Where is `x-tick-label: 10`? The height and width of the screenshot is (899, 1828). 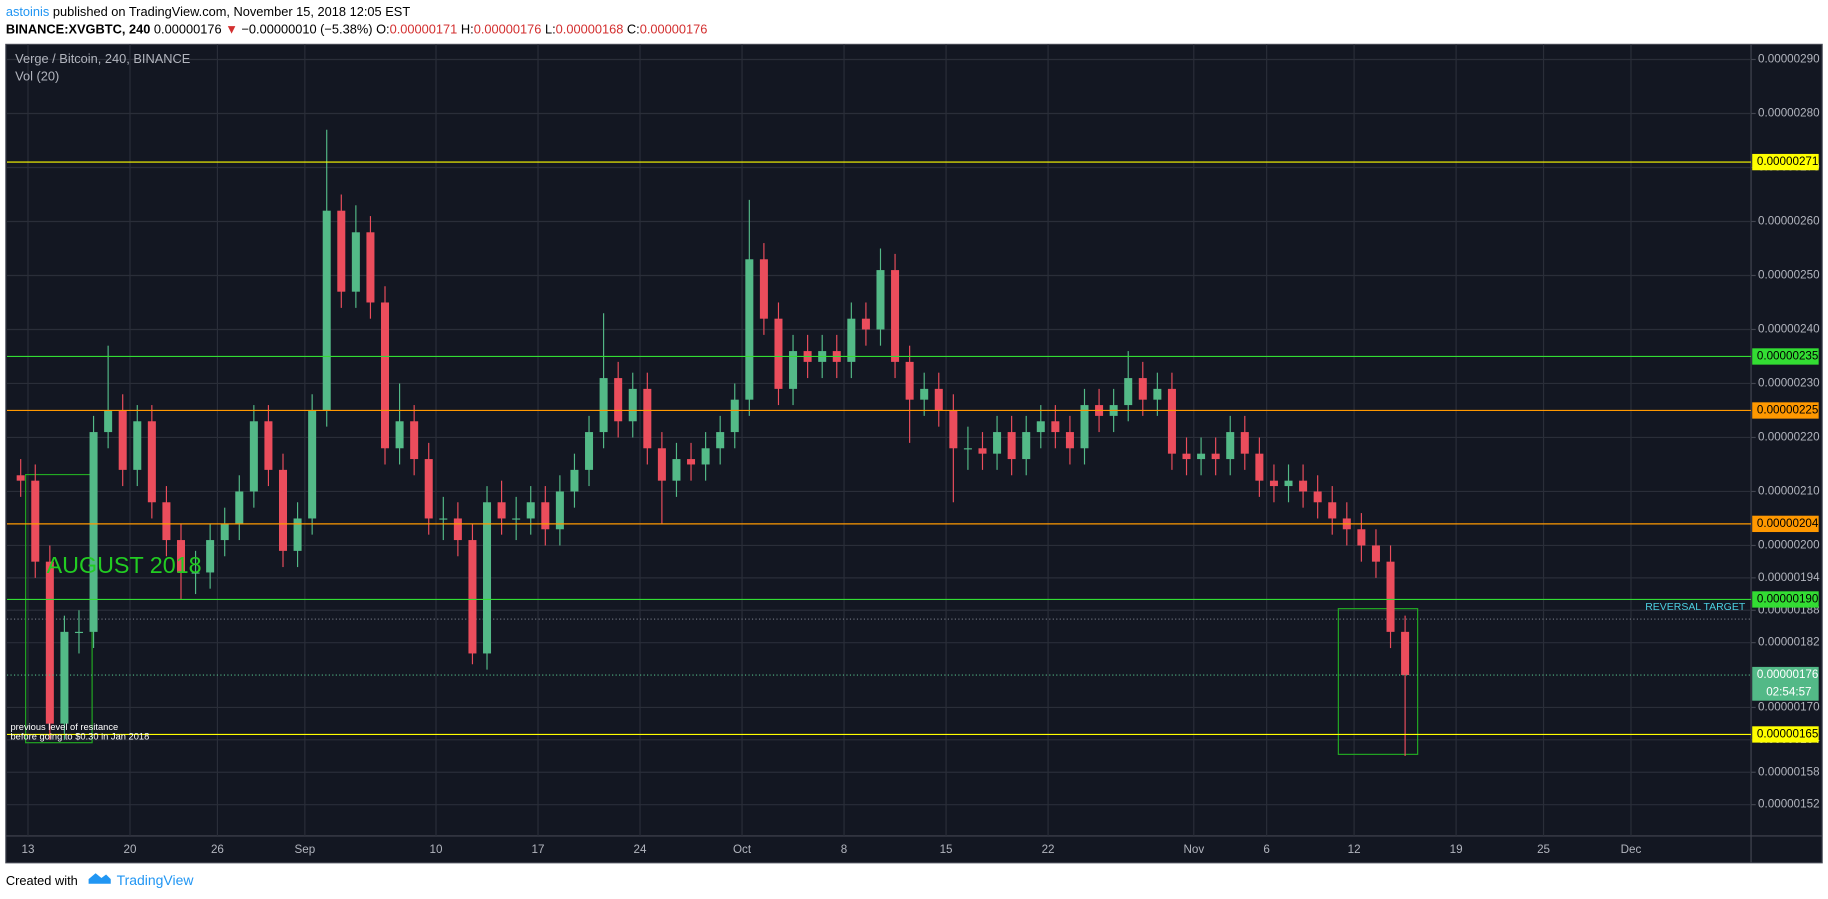
x-tick-label: 10 is located at coordinates (436, 849).